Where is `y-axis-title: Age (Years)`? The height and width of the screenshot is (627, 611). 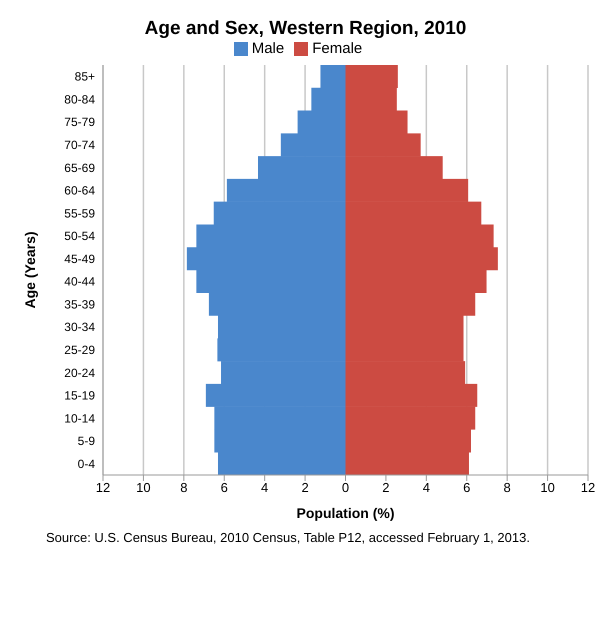 y-axis-title: Age (Years) is located at coordinates (30, 270).